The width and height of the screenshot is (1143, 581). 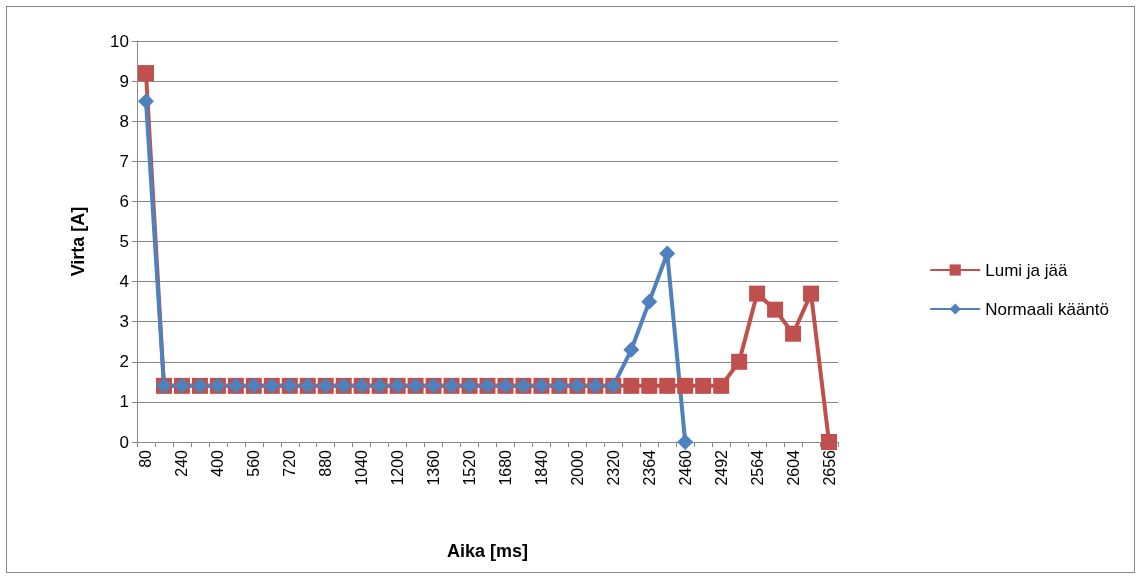 What do you see at coordinates (326, 463) in the screenshot?
I see `x-tick-label: 880` at bounding box center [326, 463].